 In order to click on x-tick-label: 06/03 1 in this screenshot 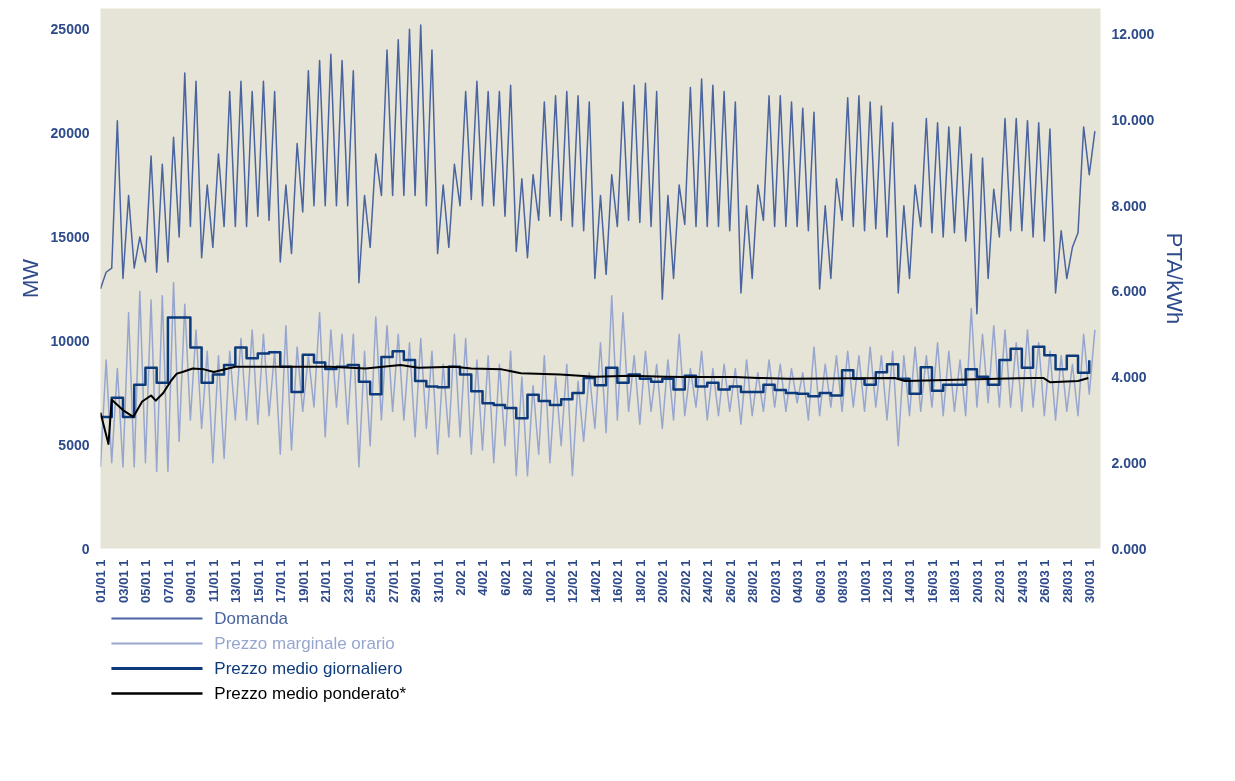, I will do `click(820, 581)`.